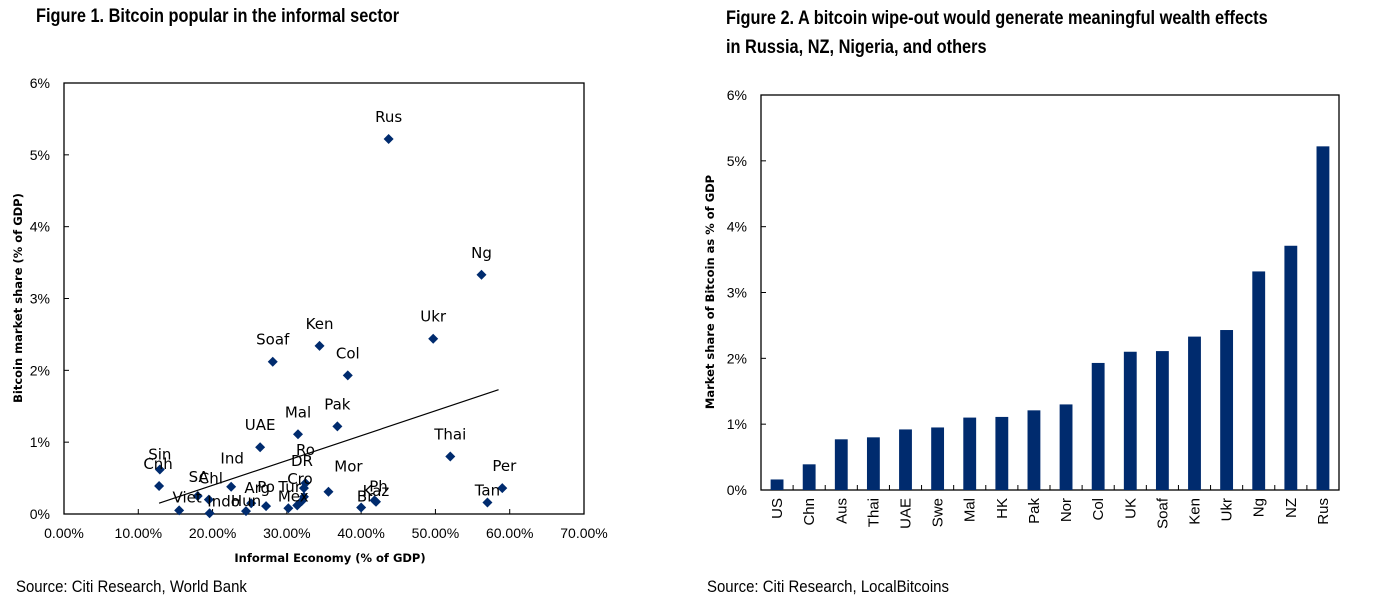  I want to click on point-label: Ng, so click(481, 253).